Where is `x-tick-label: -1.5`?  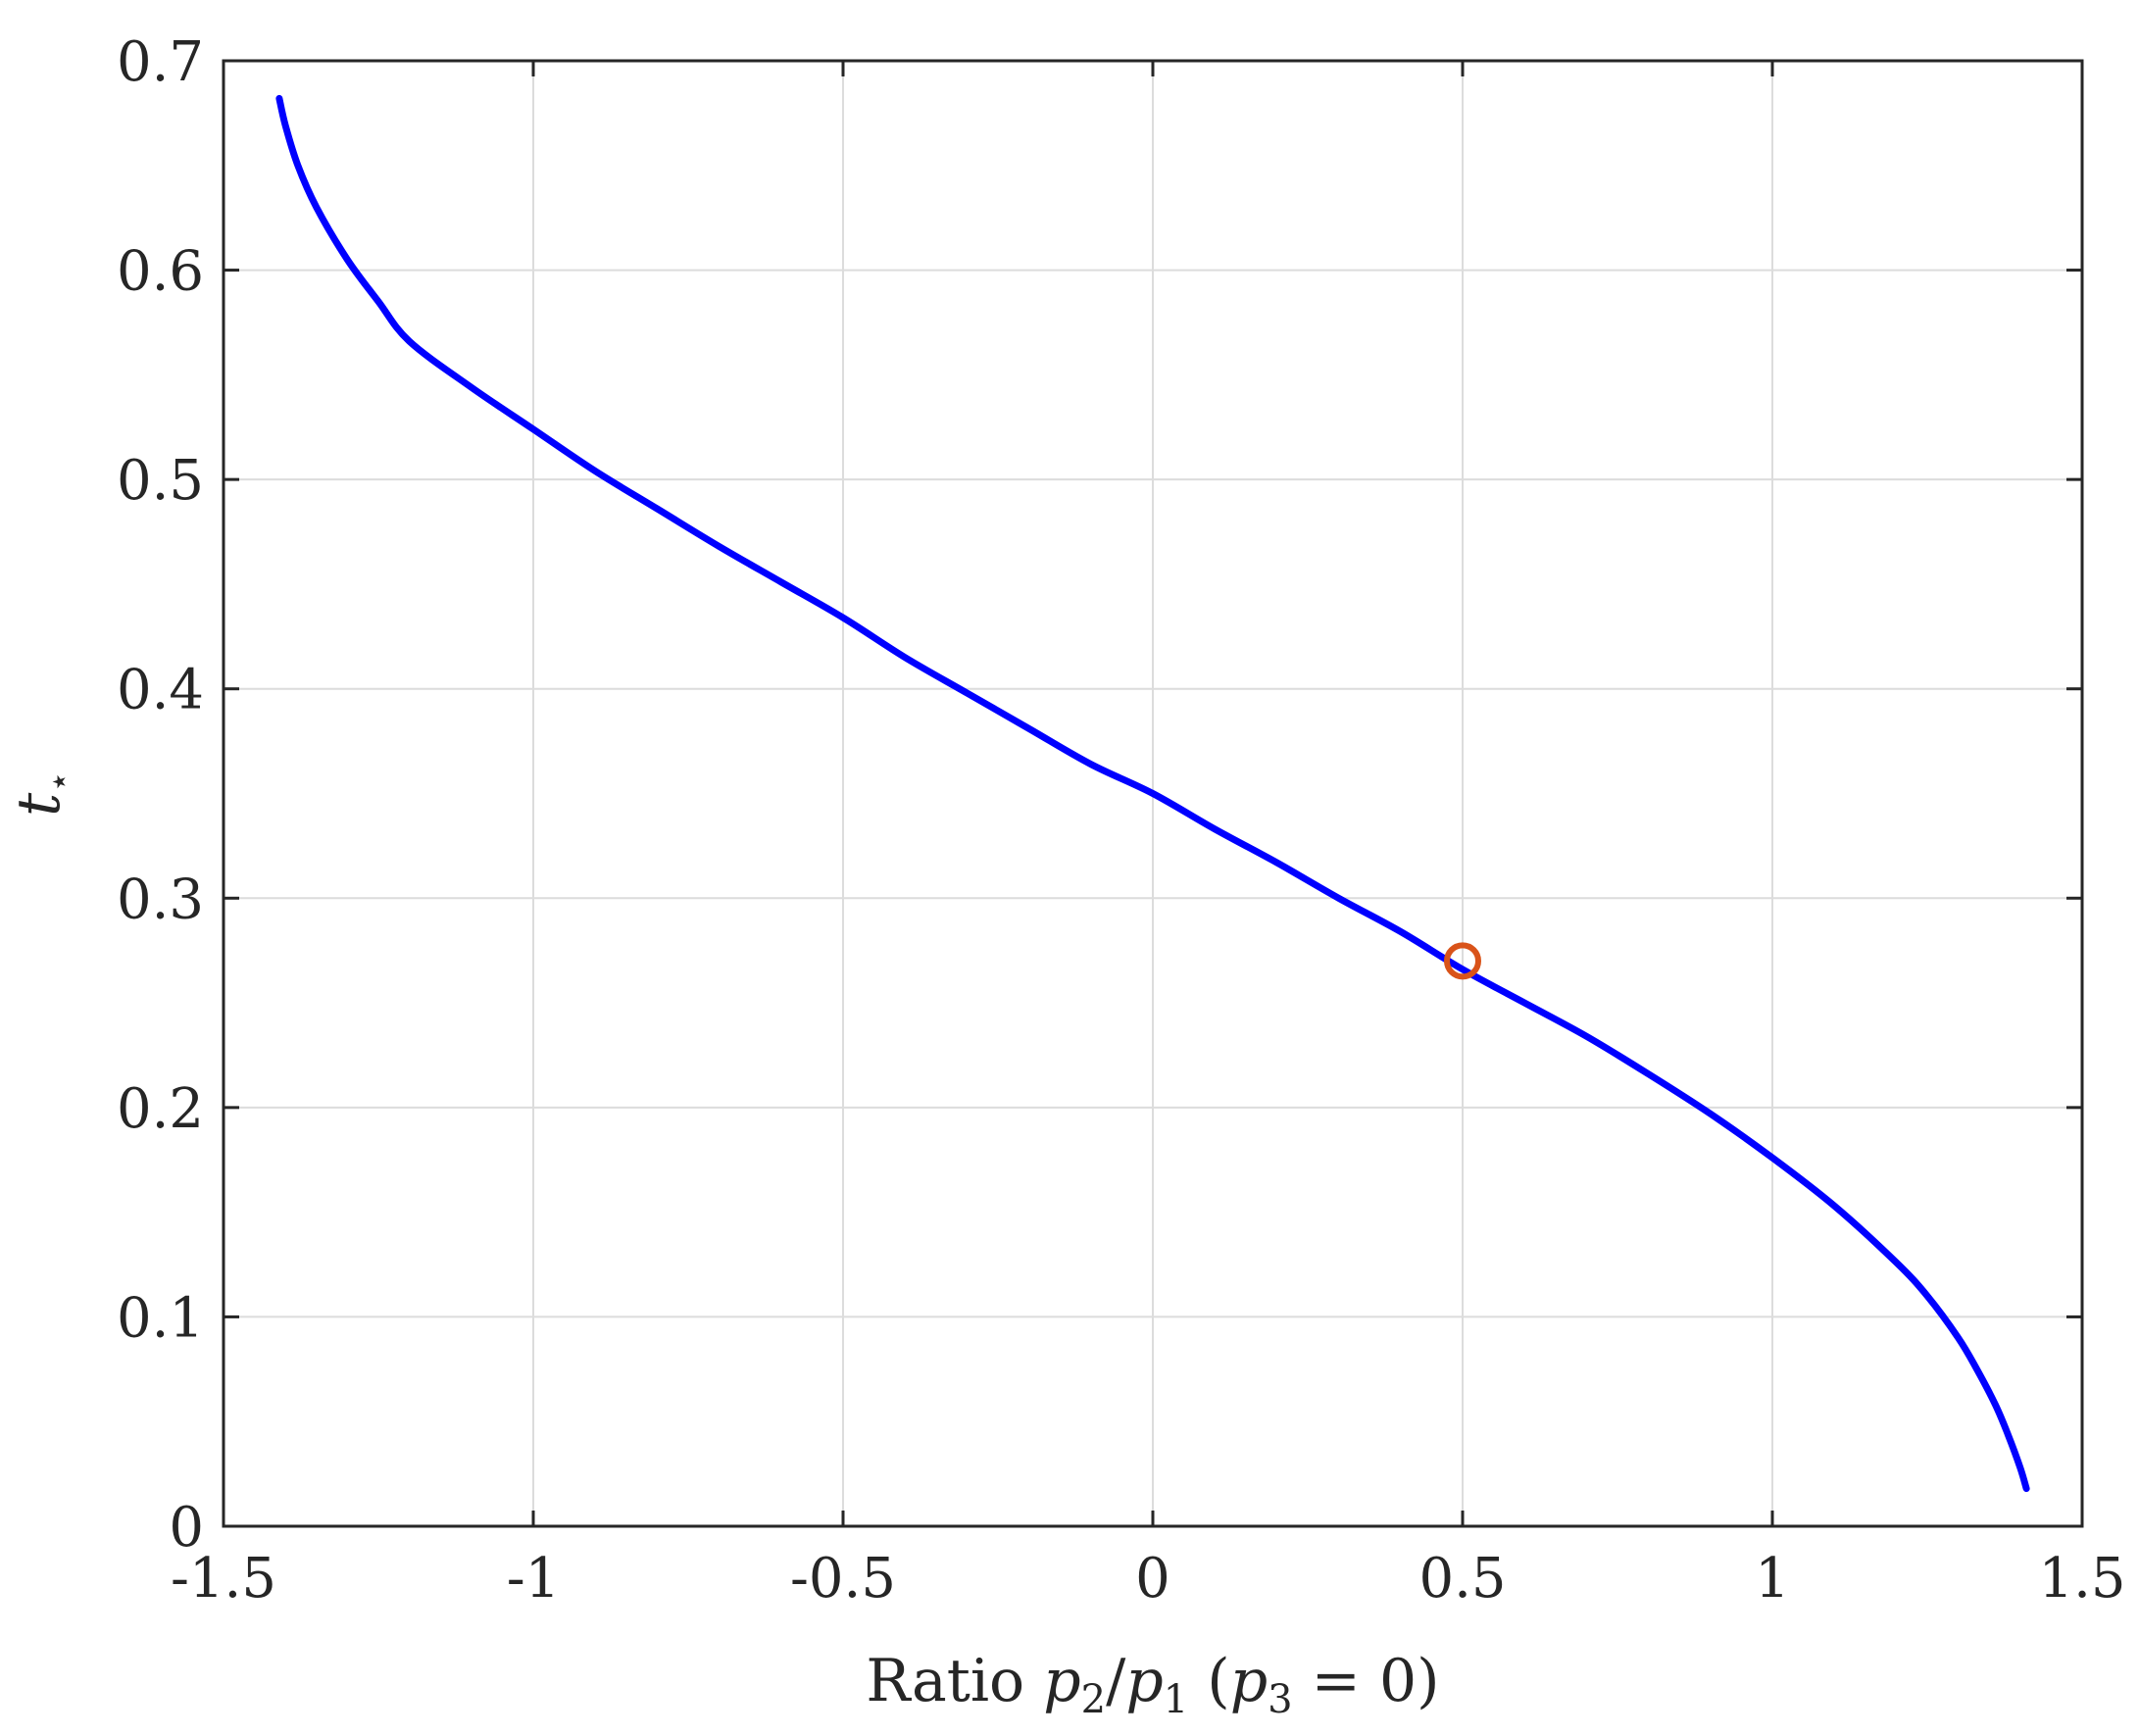
x-tick-label: -1.5 is located at coordinates (223, 1579).